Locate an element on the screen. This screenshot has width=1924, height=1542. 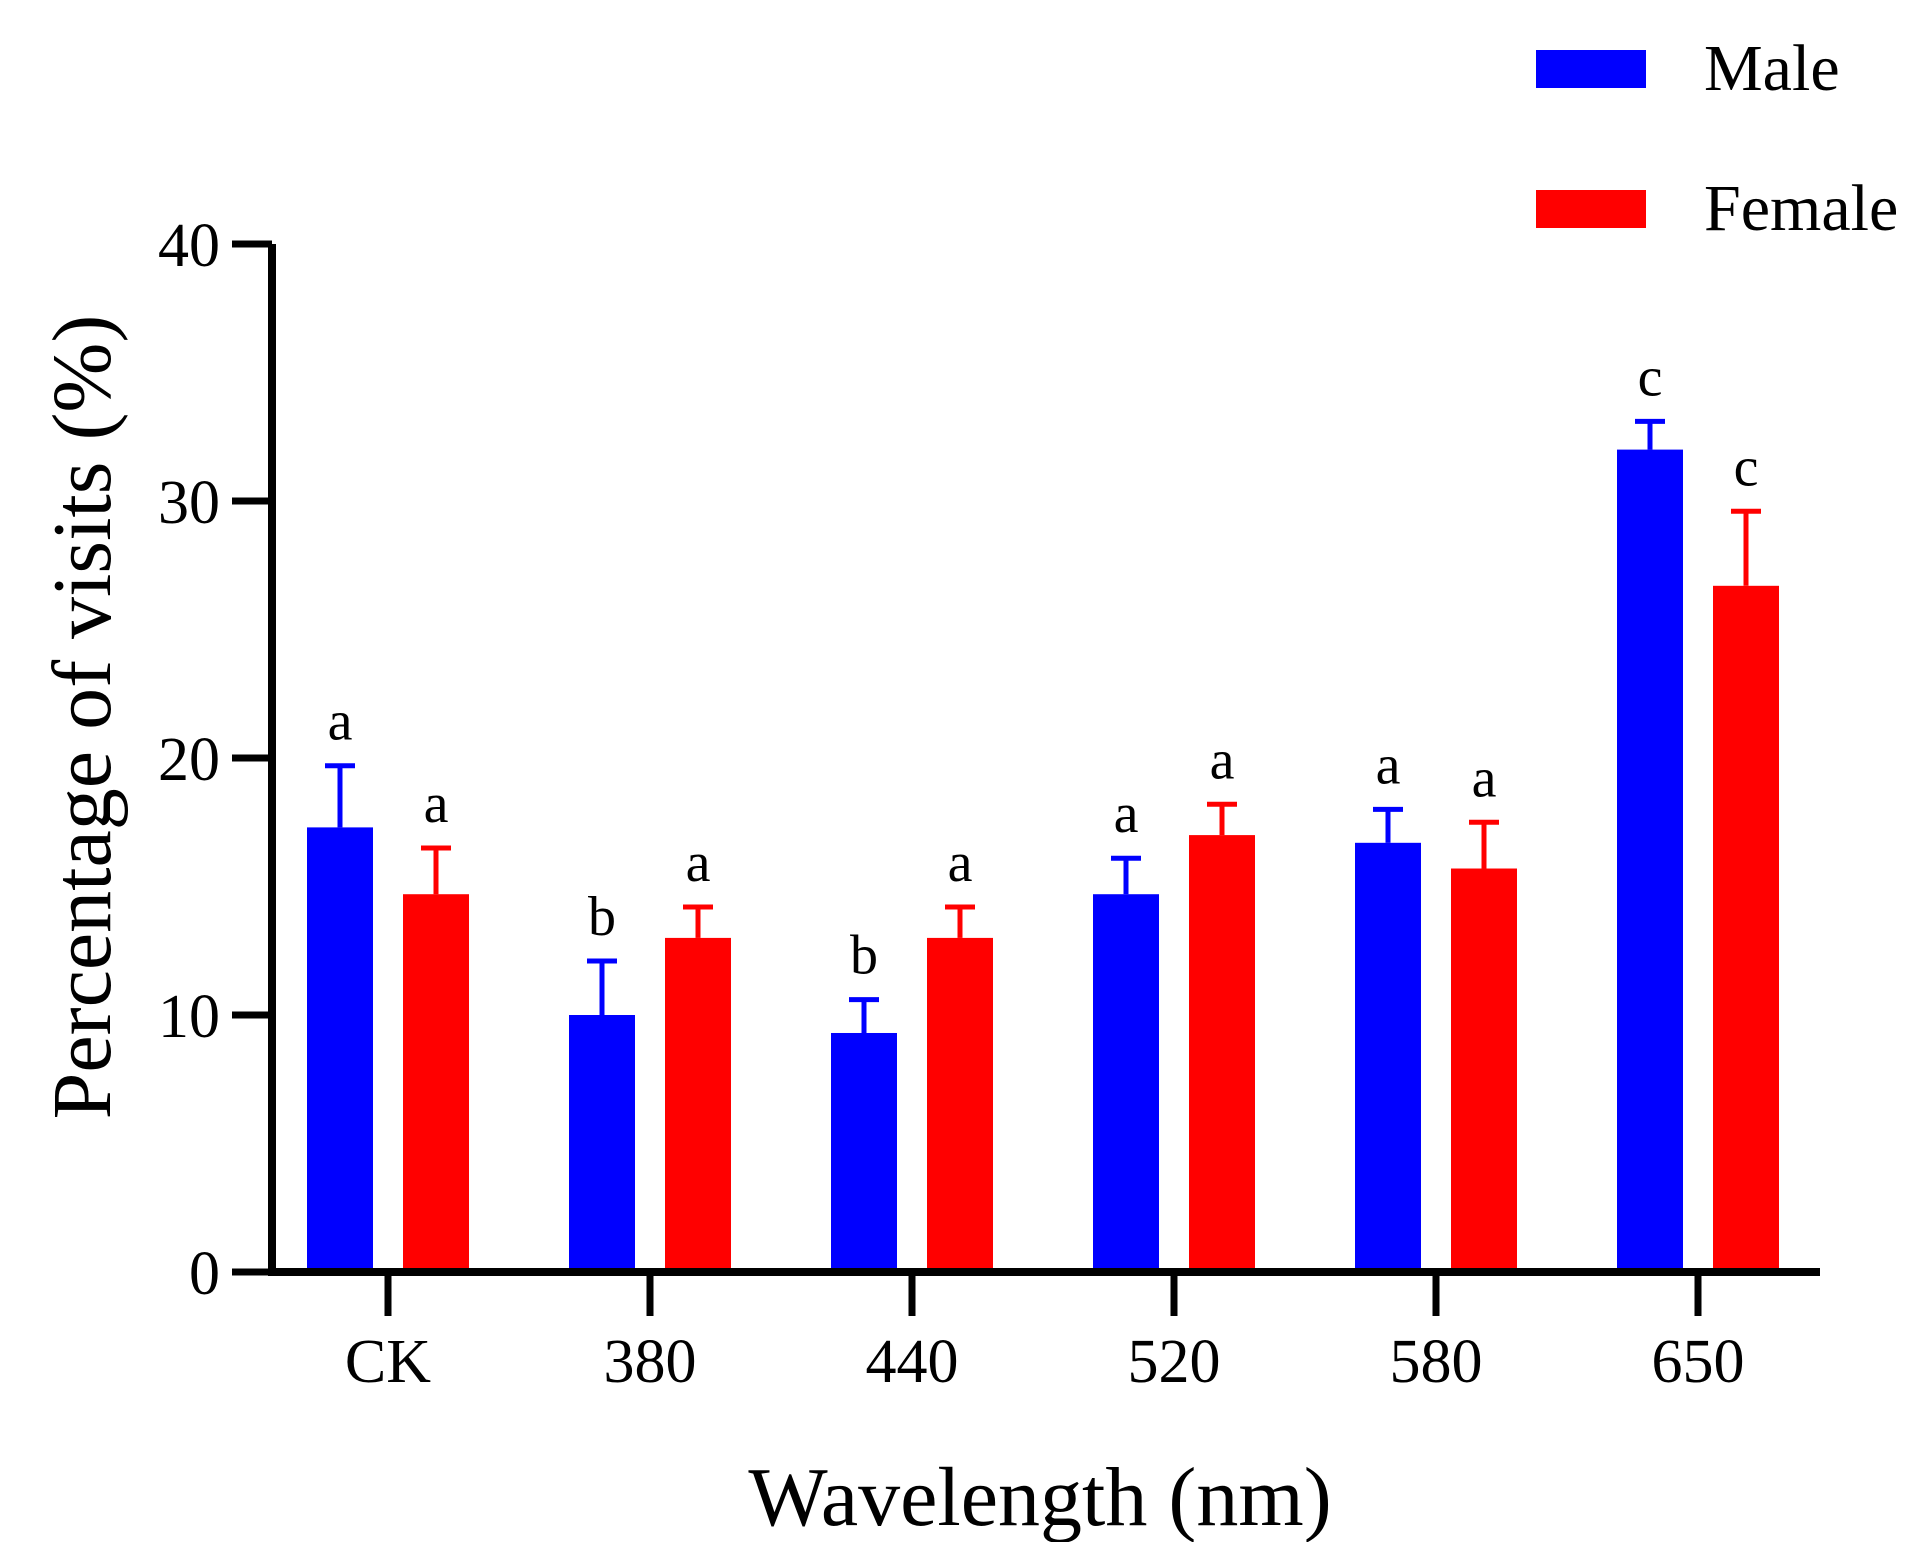
x-tick-label-380: 380 is located at coordinates (650, 1362).